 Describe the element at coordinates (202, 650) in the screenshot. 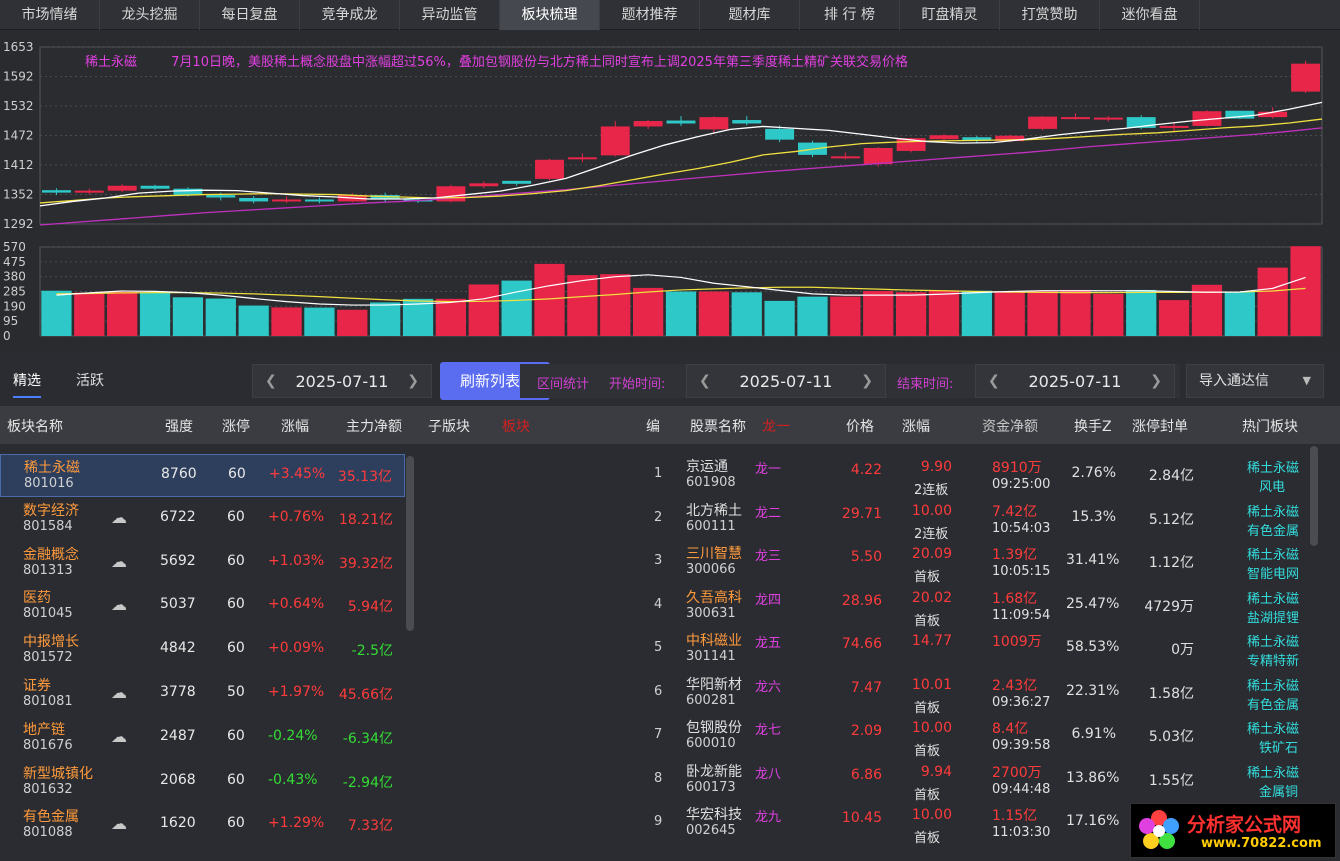

I see `sector-row: 中报增长 801572 4842 60 +0.09% -2.5亿` at that location.